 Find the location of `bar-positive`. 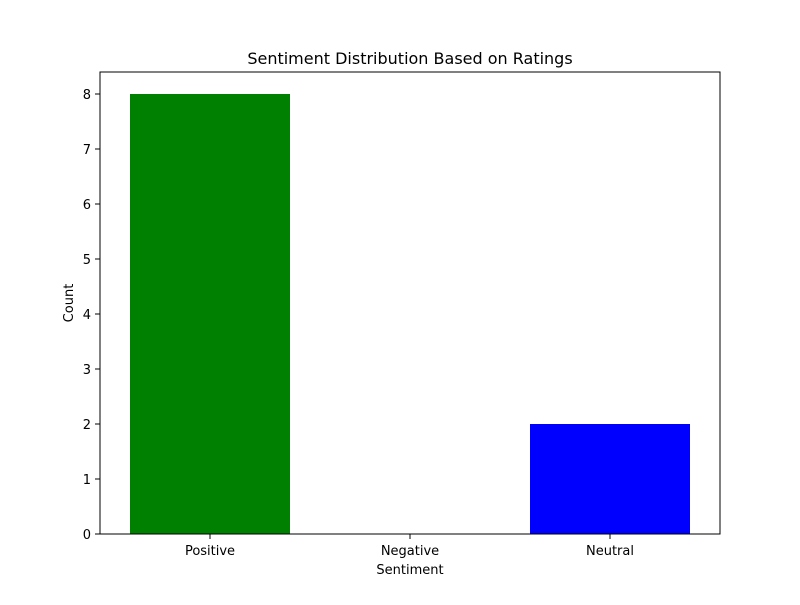

bar-positive is located at coordinates (210, 314).